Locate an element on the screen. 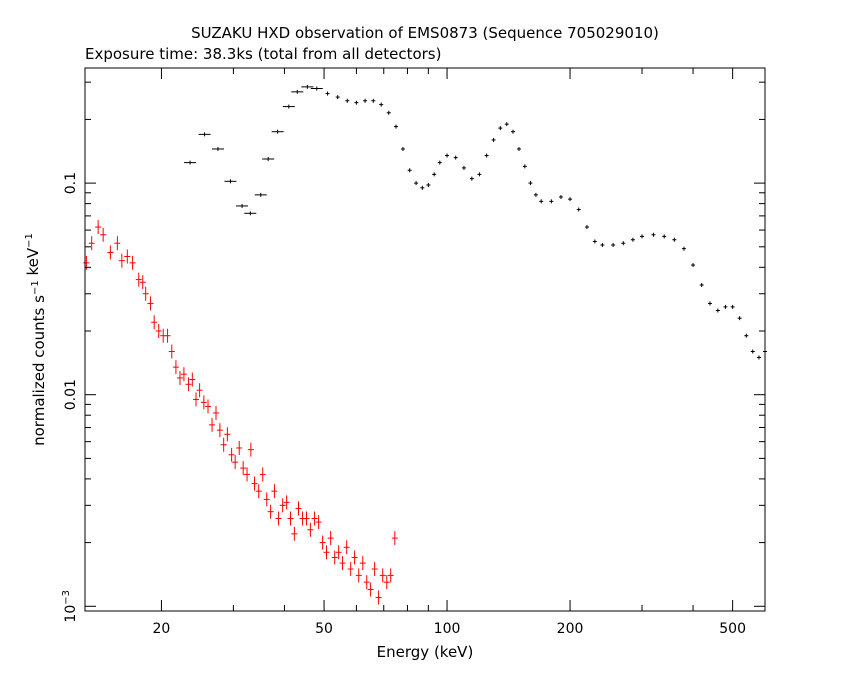 The image size is (850, 680). x-tick-label: 20 is located at coordinates (162, 629).